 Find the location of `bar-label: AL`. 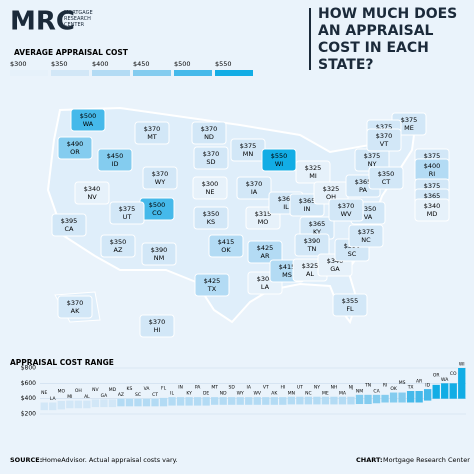

bar-label: AL is located at coordinates (87, 397).